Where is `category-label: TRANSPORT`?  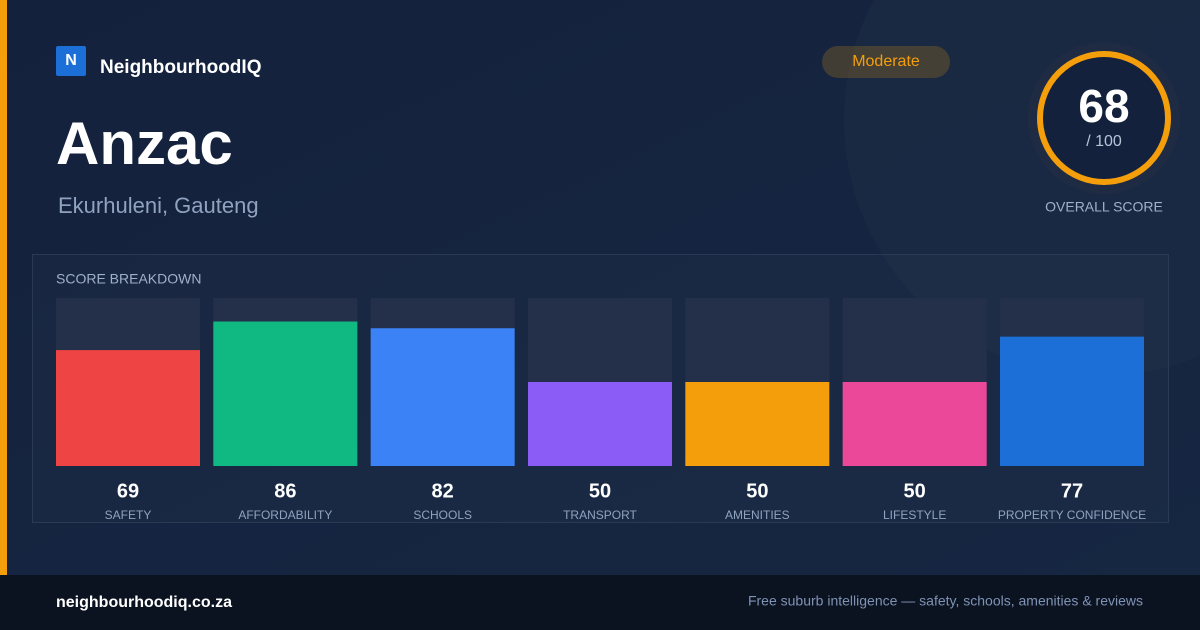
category-label: TRANSPORT is located at coordinates (600, 515).